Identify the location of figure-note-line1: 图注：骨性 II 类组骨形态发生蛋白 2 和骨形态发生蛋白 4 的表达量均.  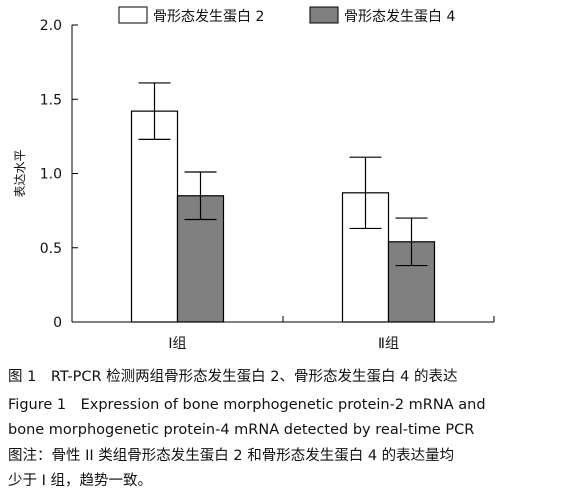
(231, 456).